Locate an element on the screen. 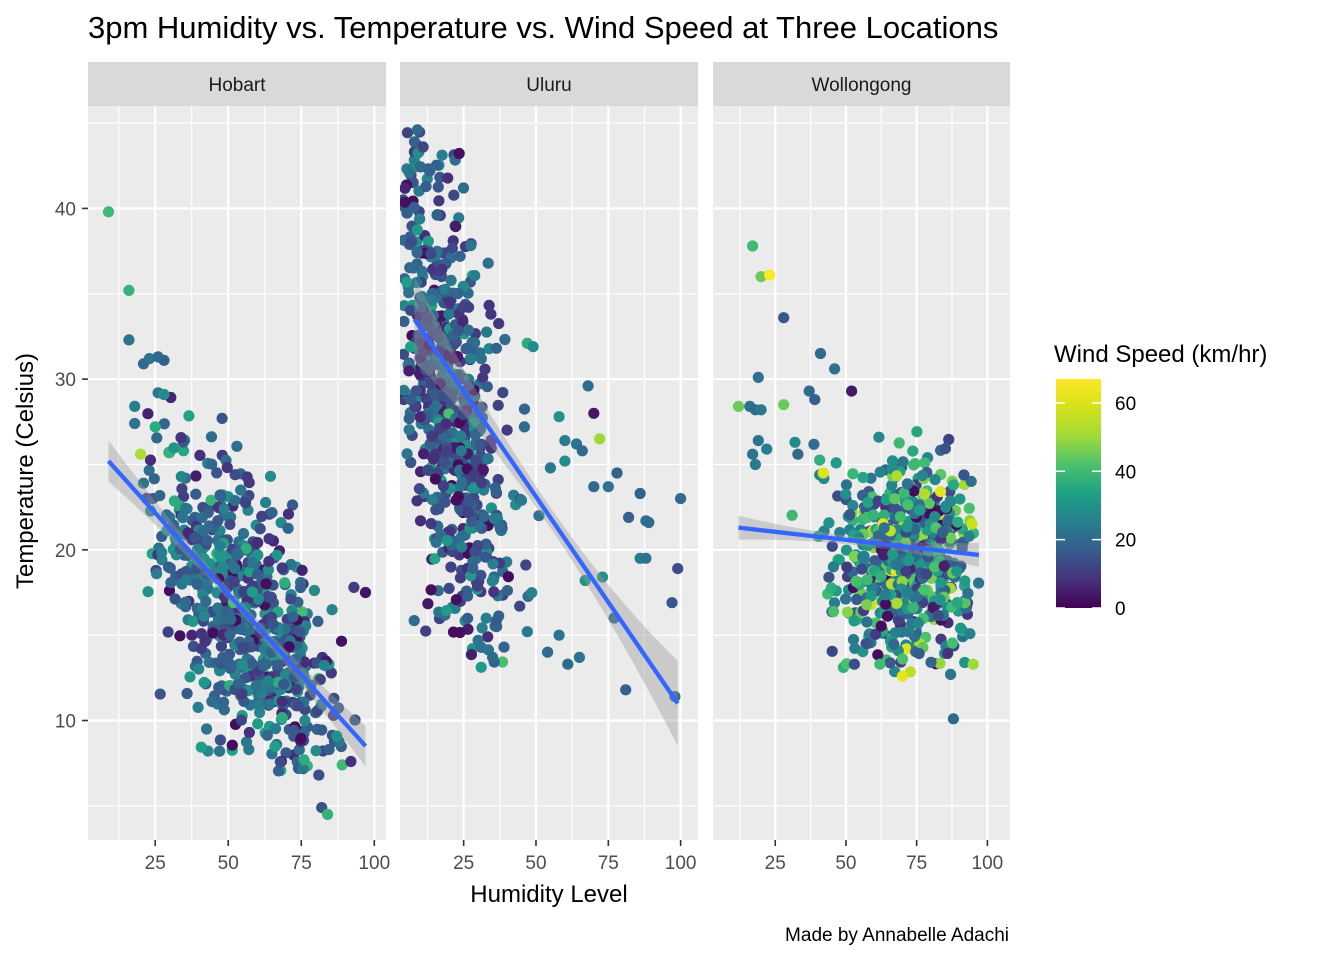 The width and height of the screenshot is (1344, 960). strip-background is located at coordinates (861, 84).